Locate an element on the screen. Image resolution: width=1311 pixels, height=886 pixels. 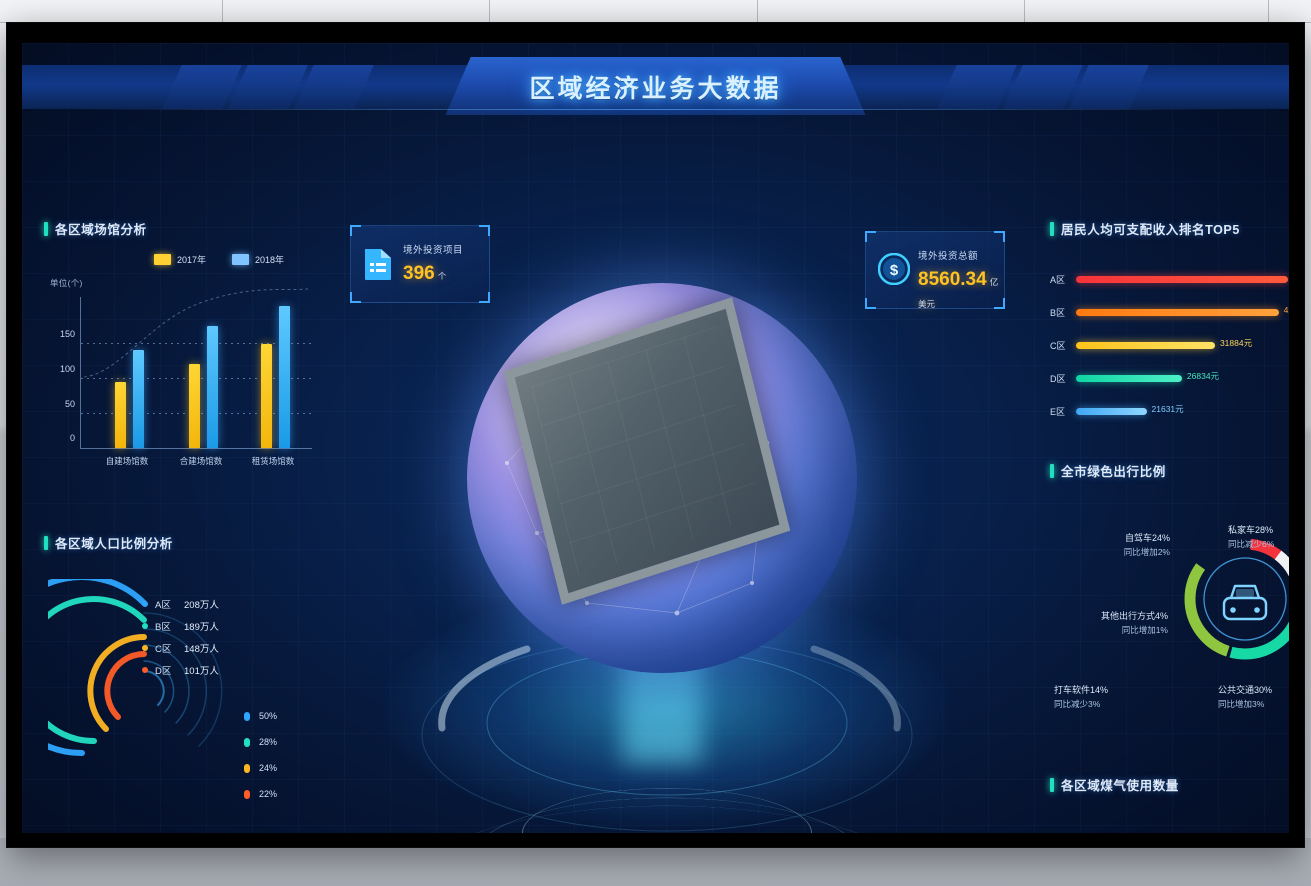
travel-name-ride-hailing: 打车软件14% is located at coordinates (1081, 690).